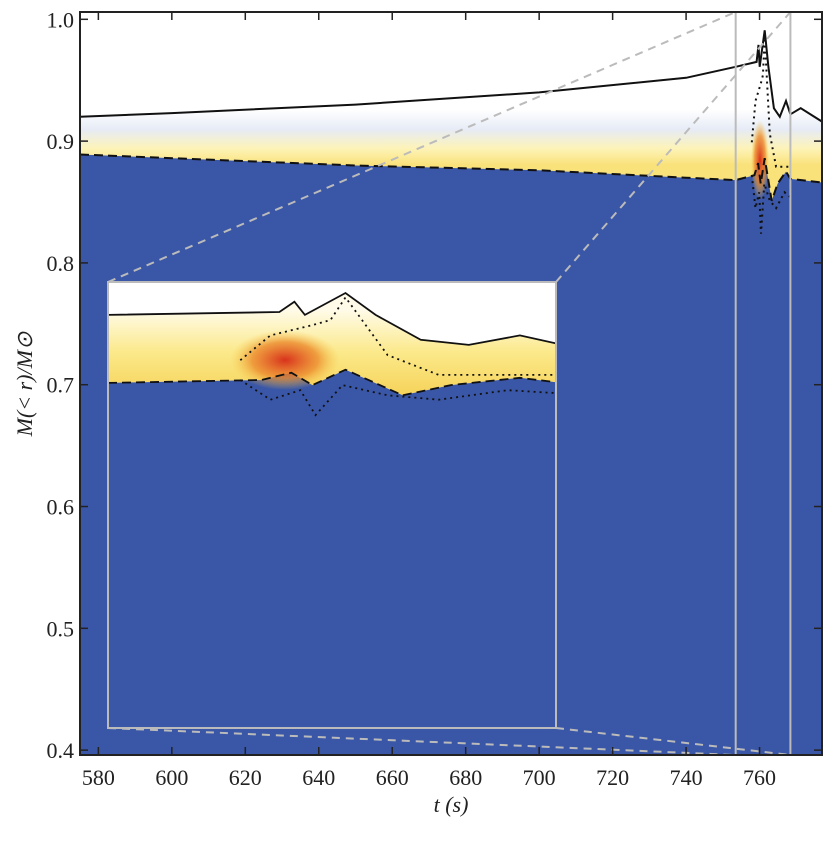  What do you see at coordinates (759, 777) in the screenshot?
I see `x-tick-label: 760` at bounding box center [759, 777].